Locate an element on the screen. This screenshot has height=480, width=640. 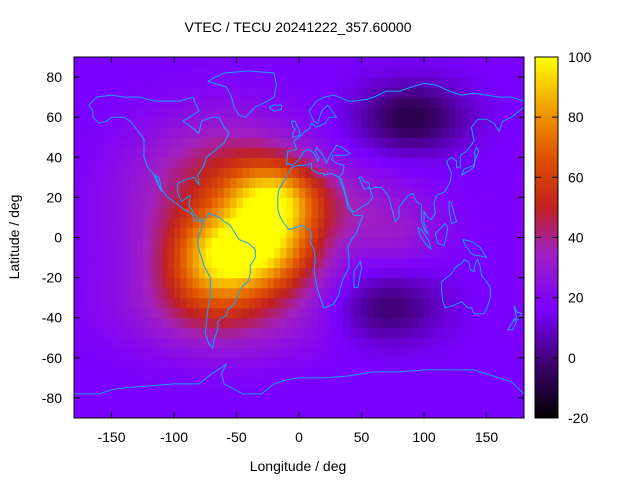
colorbar-tick-label: 20 is located at coordinates (576, 298).